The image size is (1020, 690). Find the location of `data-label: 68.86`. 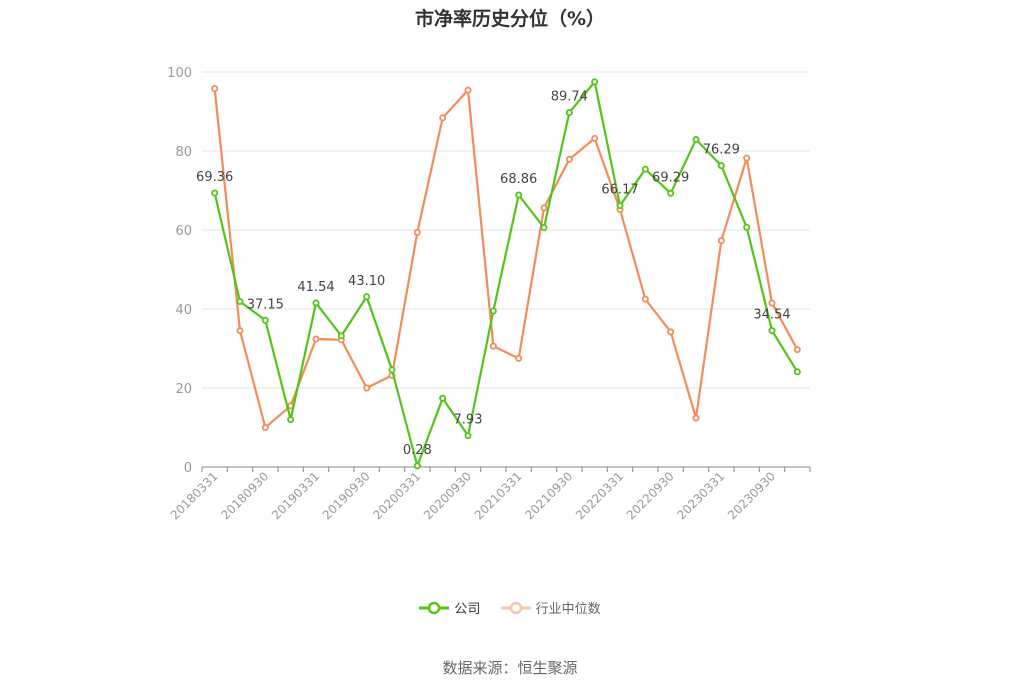

data-label: 68.86 is located at coordinates (518, 179).